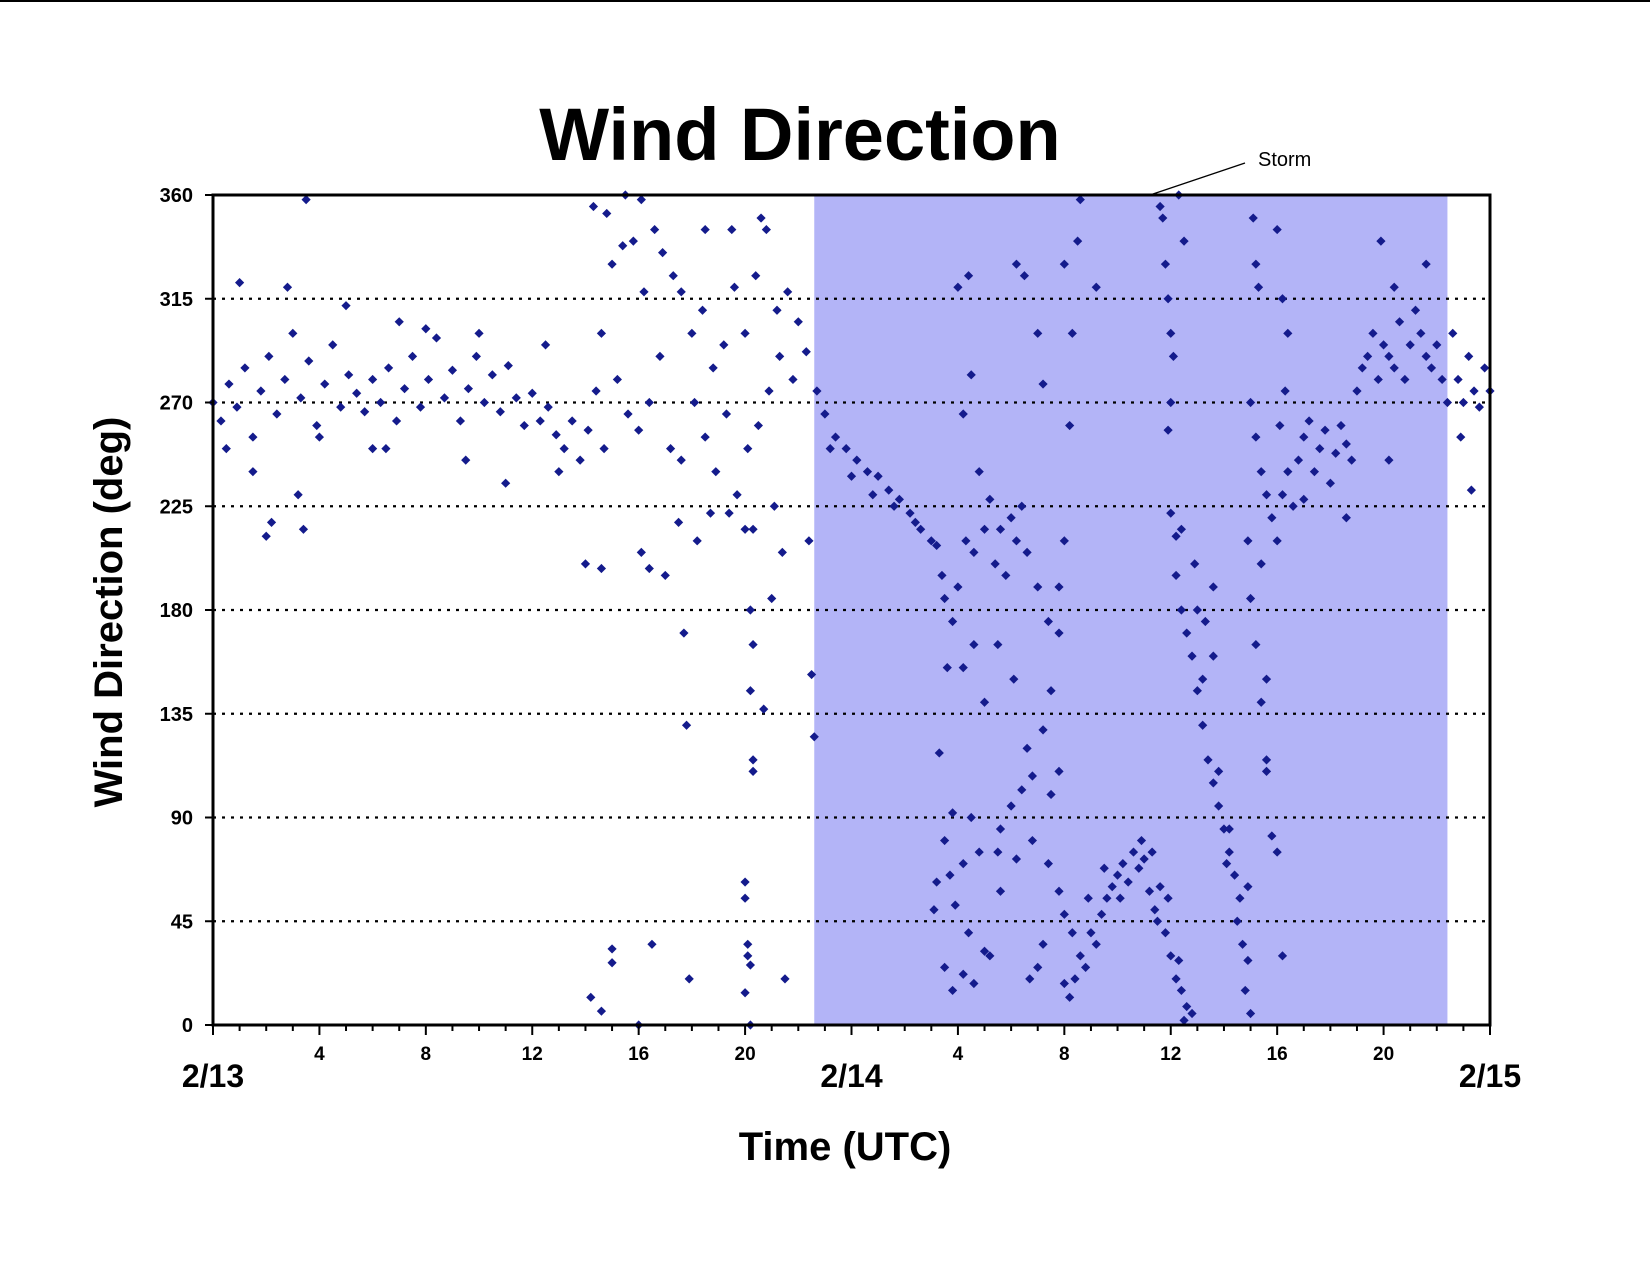 Image resolution: width=1650 pixels, height=1275 pixels. What do you see at coordinates (109, 612) in the screenshot?
I see `y-axis-title: Wind Direction (deg)` at bounding box center [109, 612].